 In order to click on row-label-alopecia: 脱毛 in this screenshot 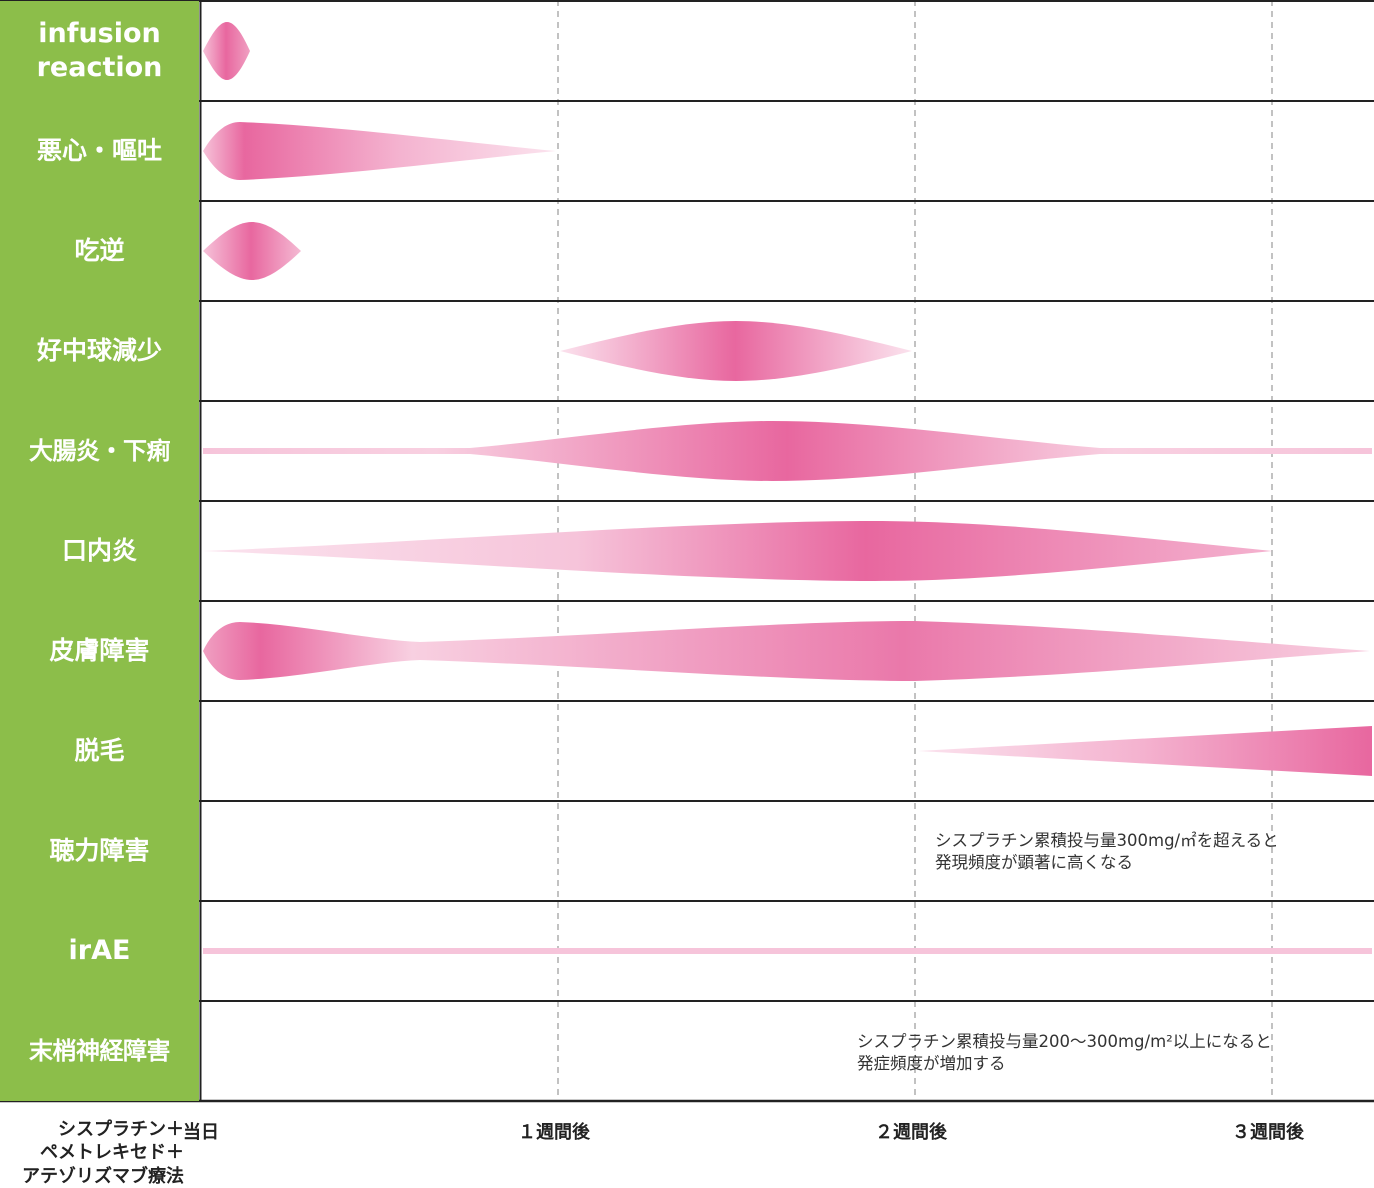, I will do `click(99, 751)`.